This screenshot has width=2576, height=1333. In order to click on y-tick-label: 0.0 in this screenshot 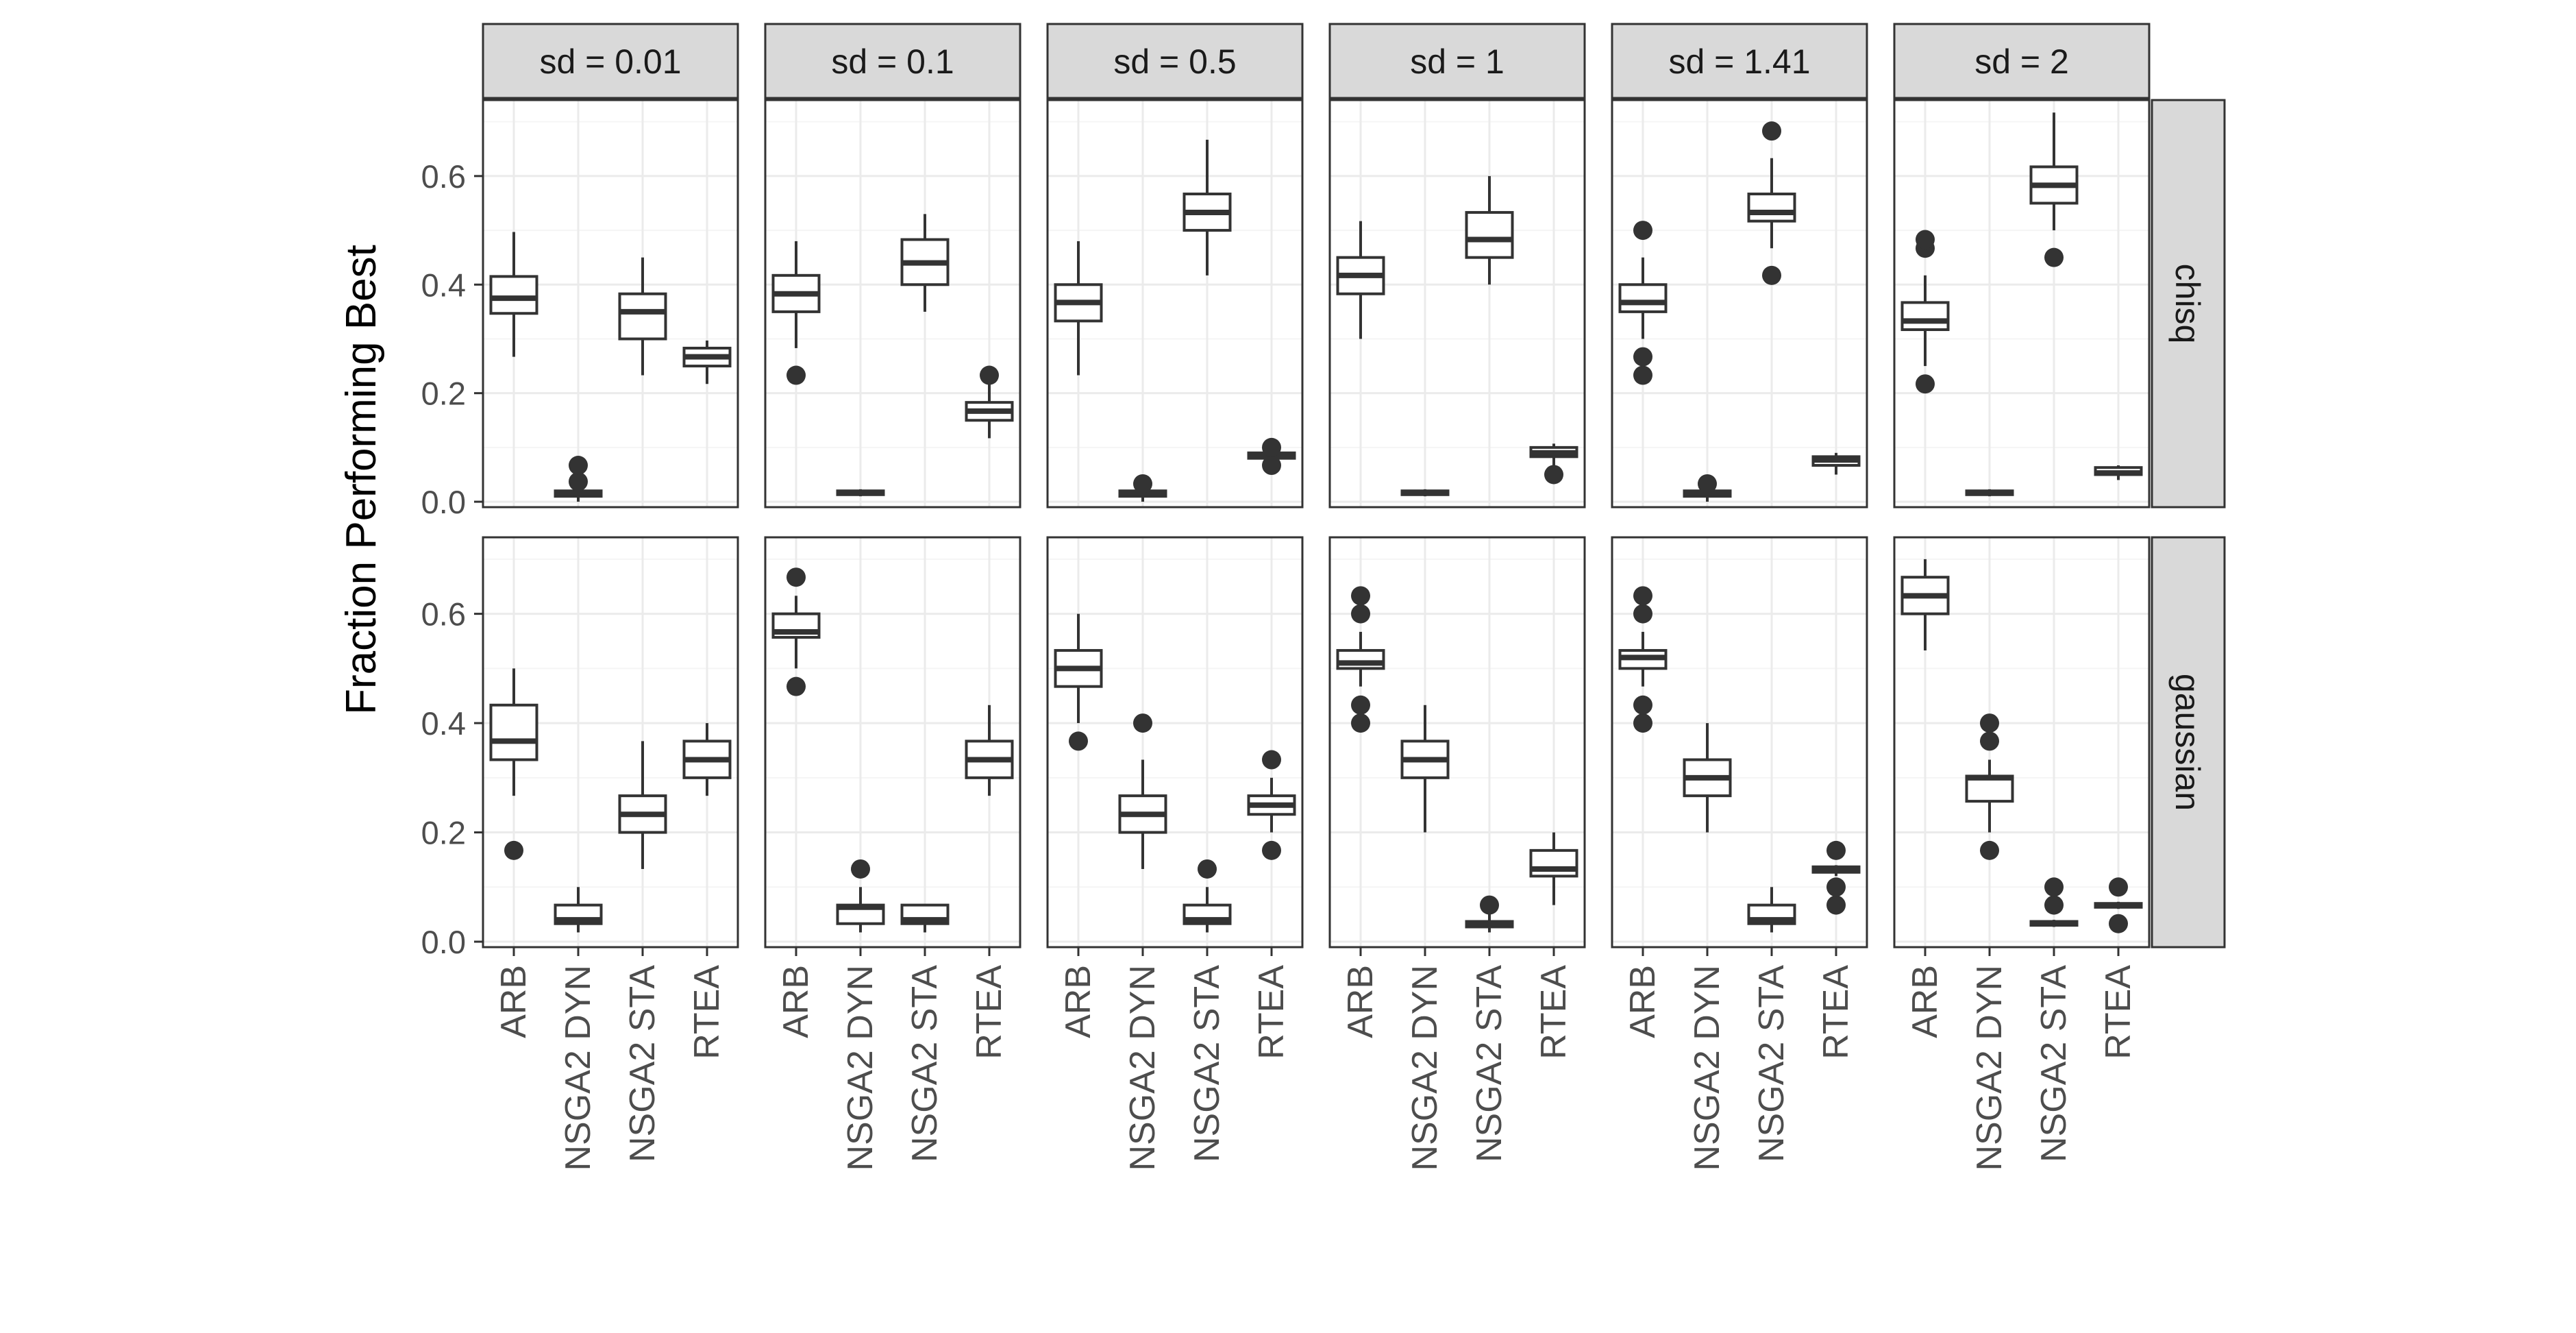, I will do `click(443, 942)`.